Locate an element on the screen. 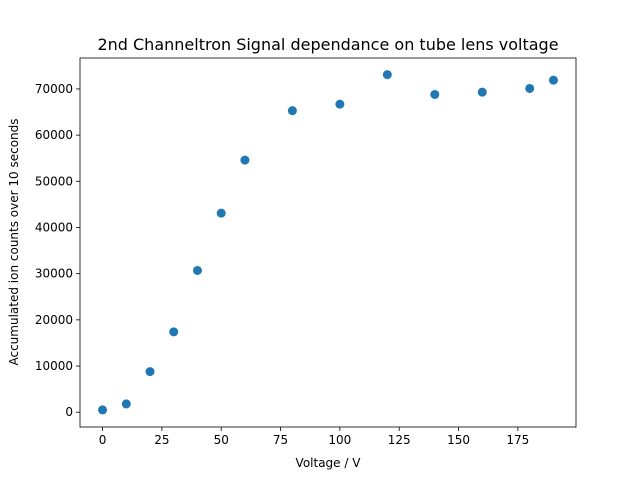 The image size is (640, 480). y-tick-label: 60000 is located at coordinates (54, 135).